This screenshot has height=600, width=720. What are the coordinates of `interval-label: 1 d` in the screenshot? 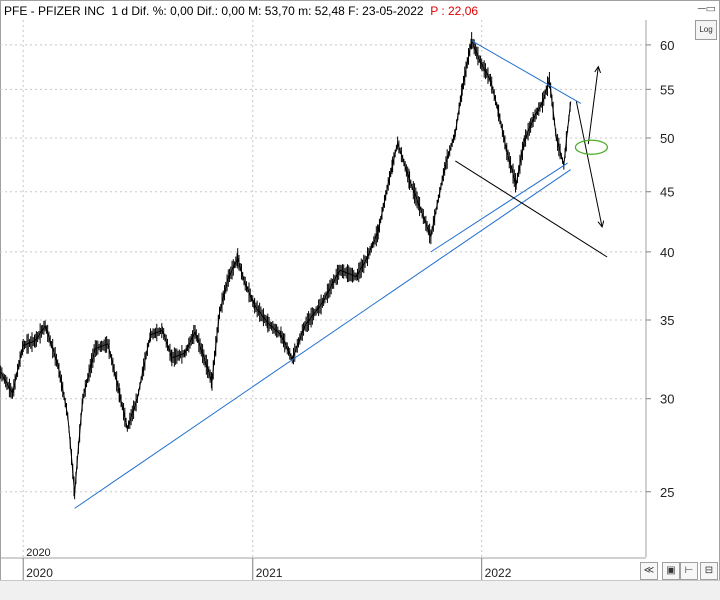 It's located at (120, 11).